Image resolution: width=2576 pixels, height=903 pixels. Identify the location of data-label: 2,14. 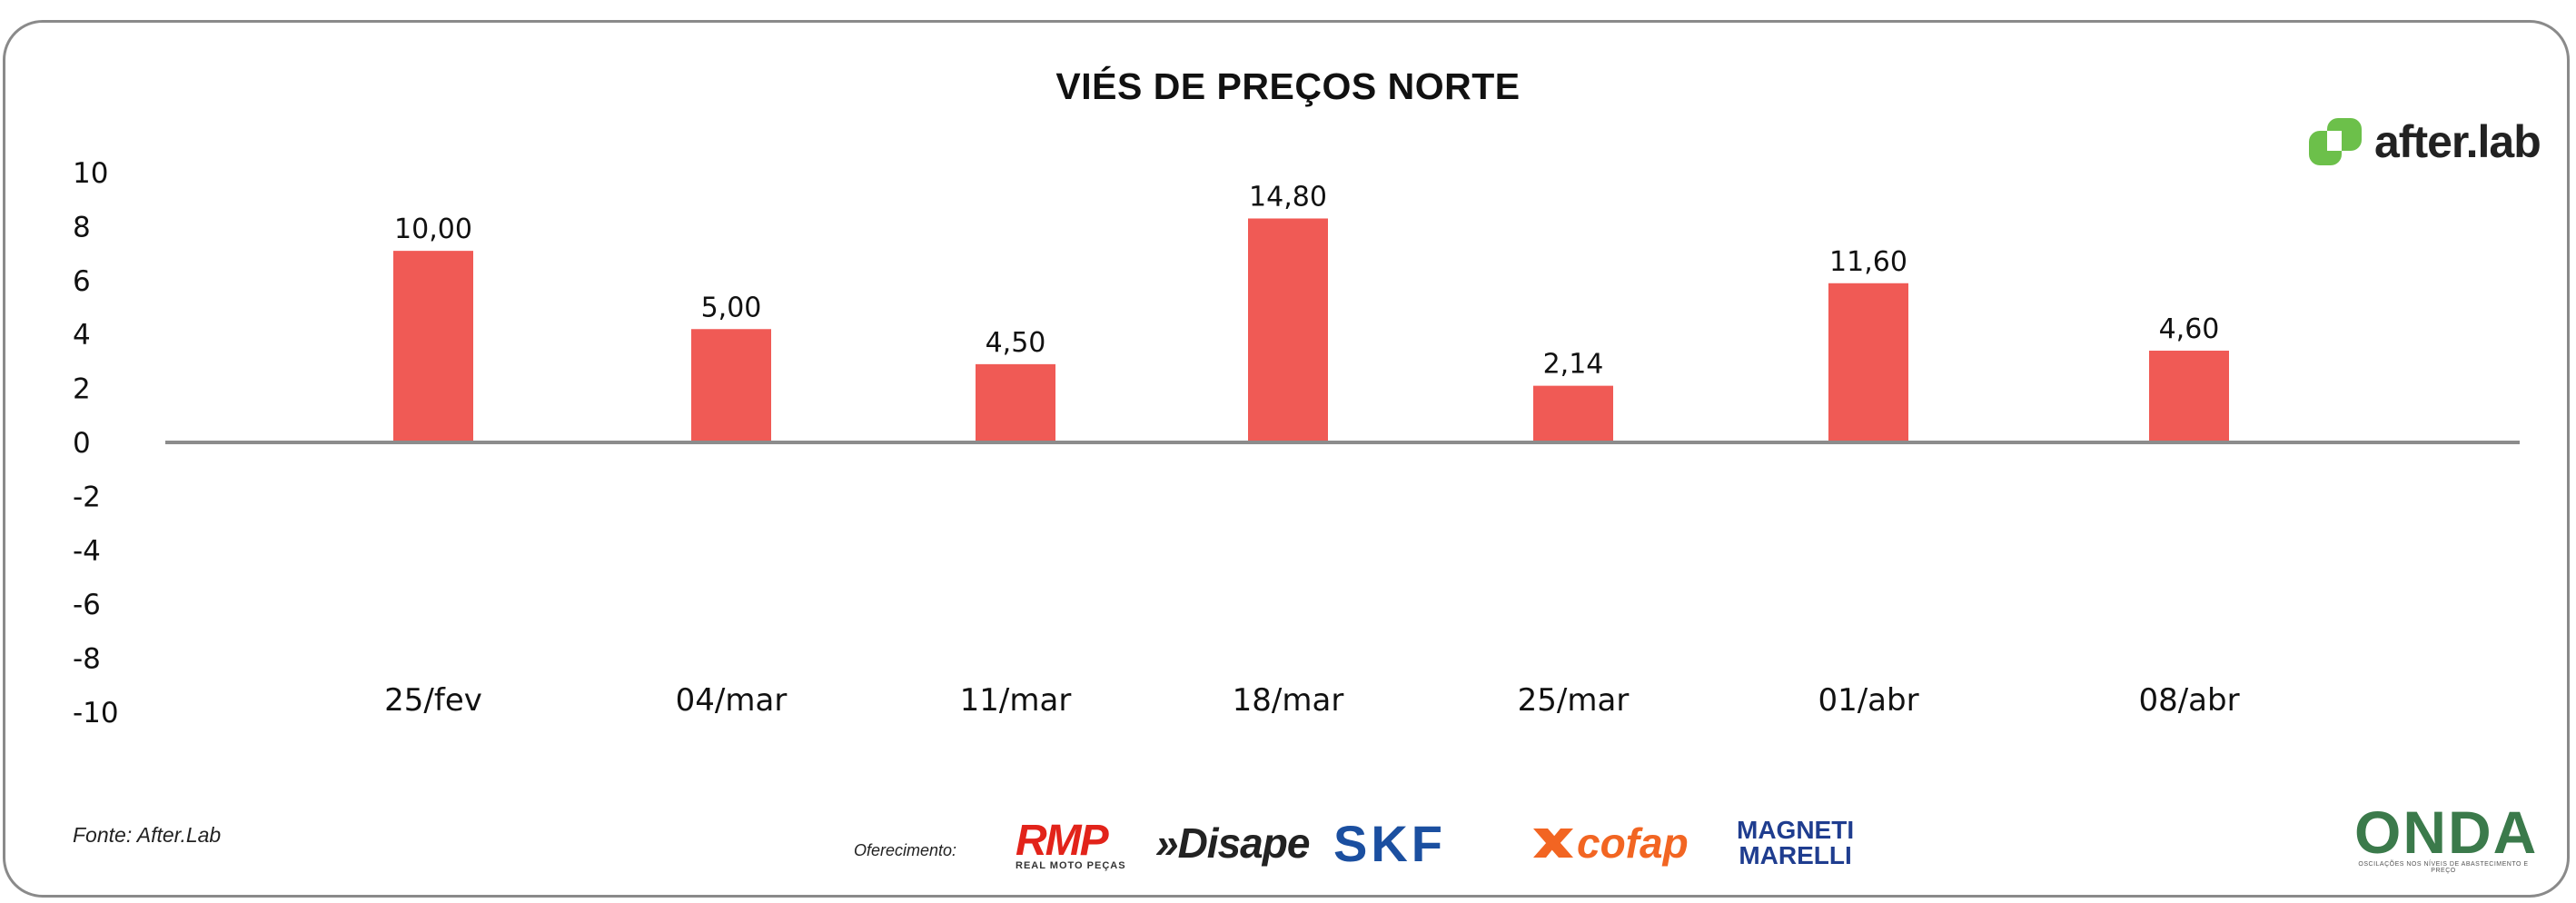
(1573, 365).